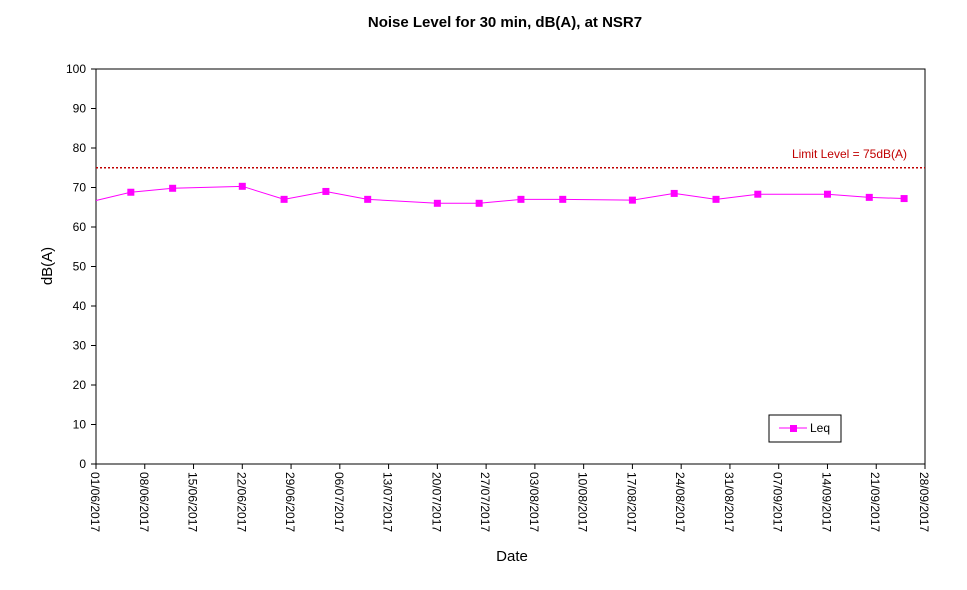  What do you see at coordinates (512, 556) in the screenshot?
I see `x-axis-label: Date` at bounding box center [512, 556].